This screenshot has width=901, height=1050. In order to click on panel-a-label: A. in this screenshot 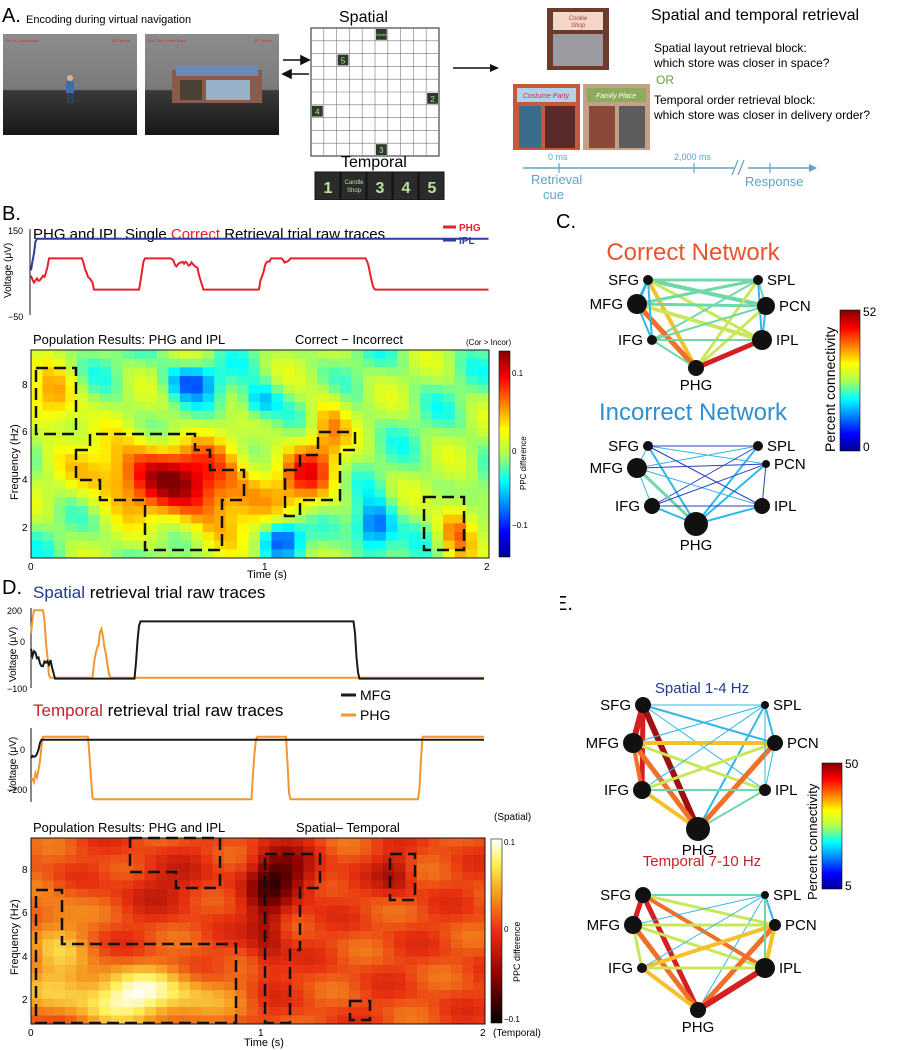, I will do `click(11, 16)`.